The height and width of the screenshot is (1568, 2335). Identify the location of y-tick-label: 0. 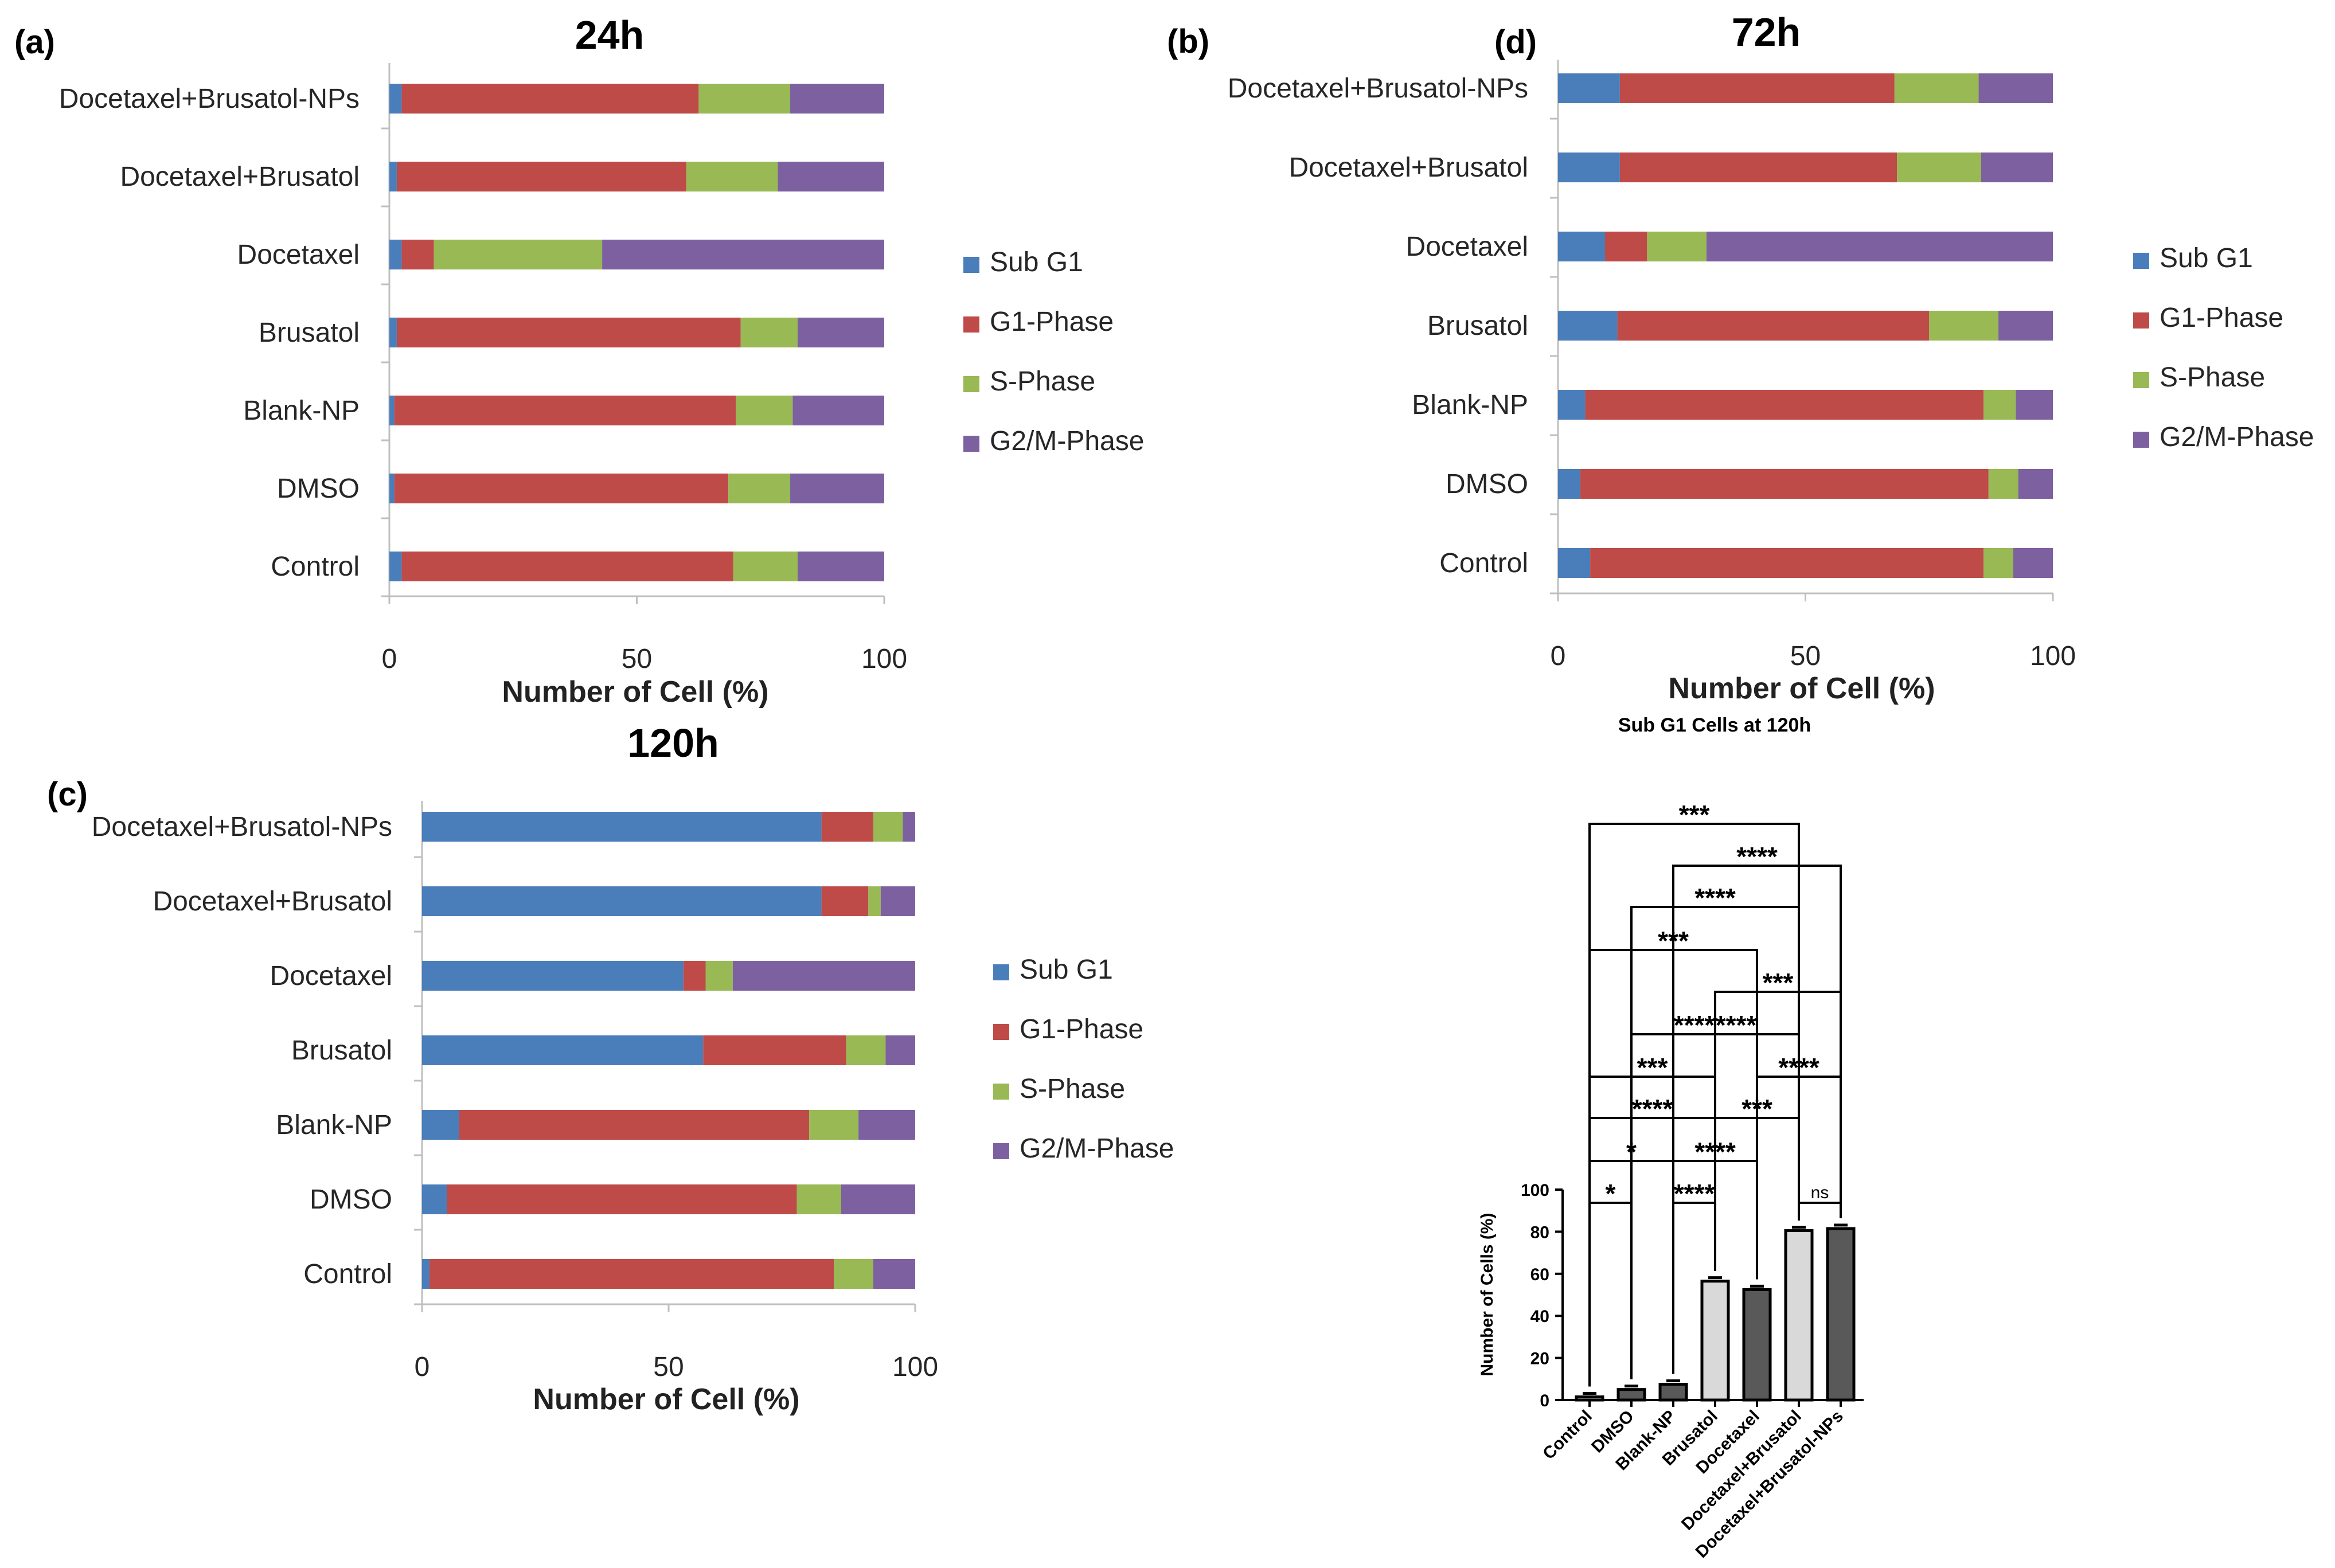
(1544, 1400).